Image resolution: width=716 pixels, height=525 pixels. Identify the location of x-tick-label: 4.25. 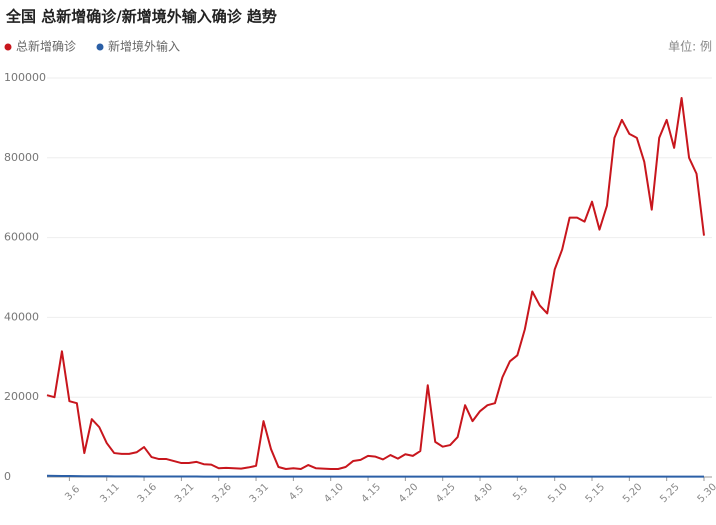
(446, 494).